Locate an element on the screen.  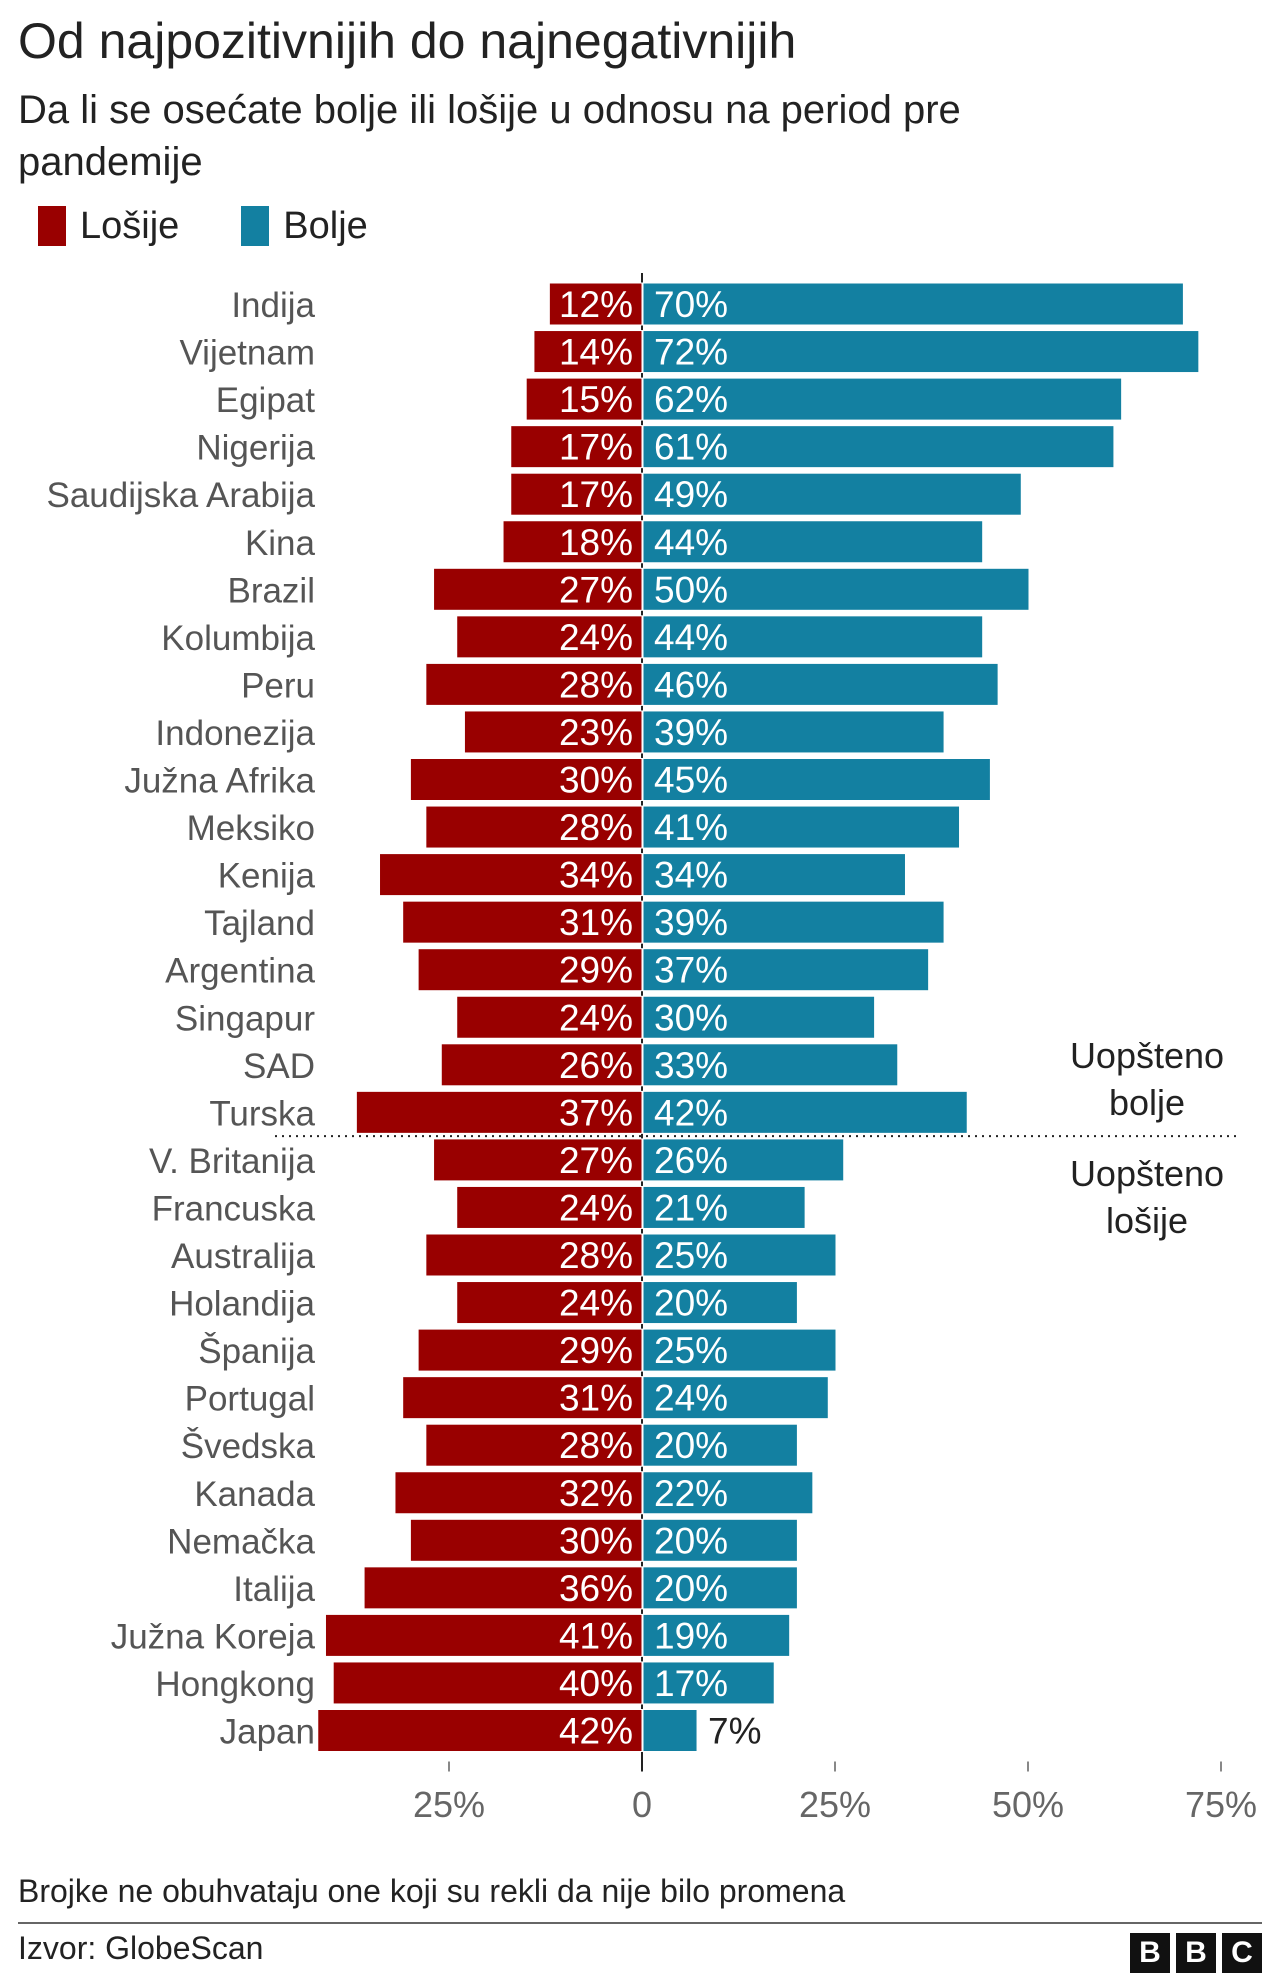
value-label-worse: 17% is located at coordinates (596, 494).